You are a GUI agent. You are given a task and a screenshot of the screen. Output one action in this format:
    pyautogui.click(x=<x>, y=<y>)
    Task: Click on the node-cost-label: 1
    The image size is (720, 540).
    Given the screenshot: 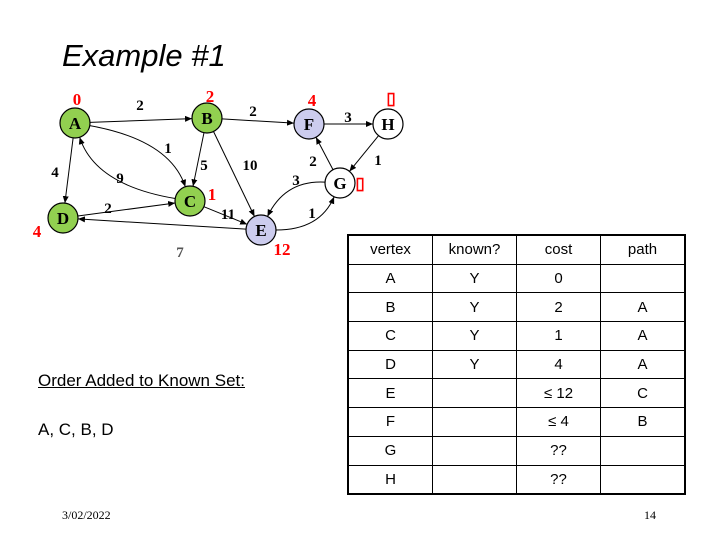 What is the action you would take?
    pyautogui.click(x=212, y=194)
    